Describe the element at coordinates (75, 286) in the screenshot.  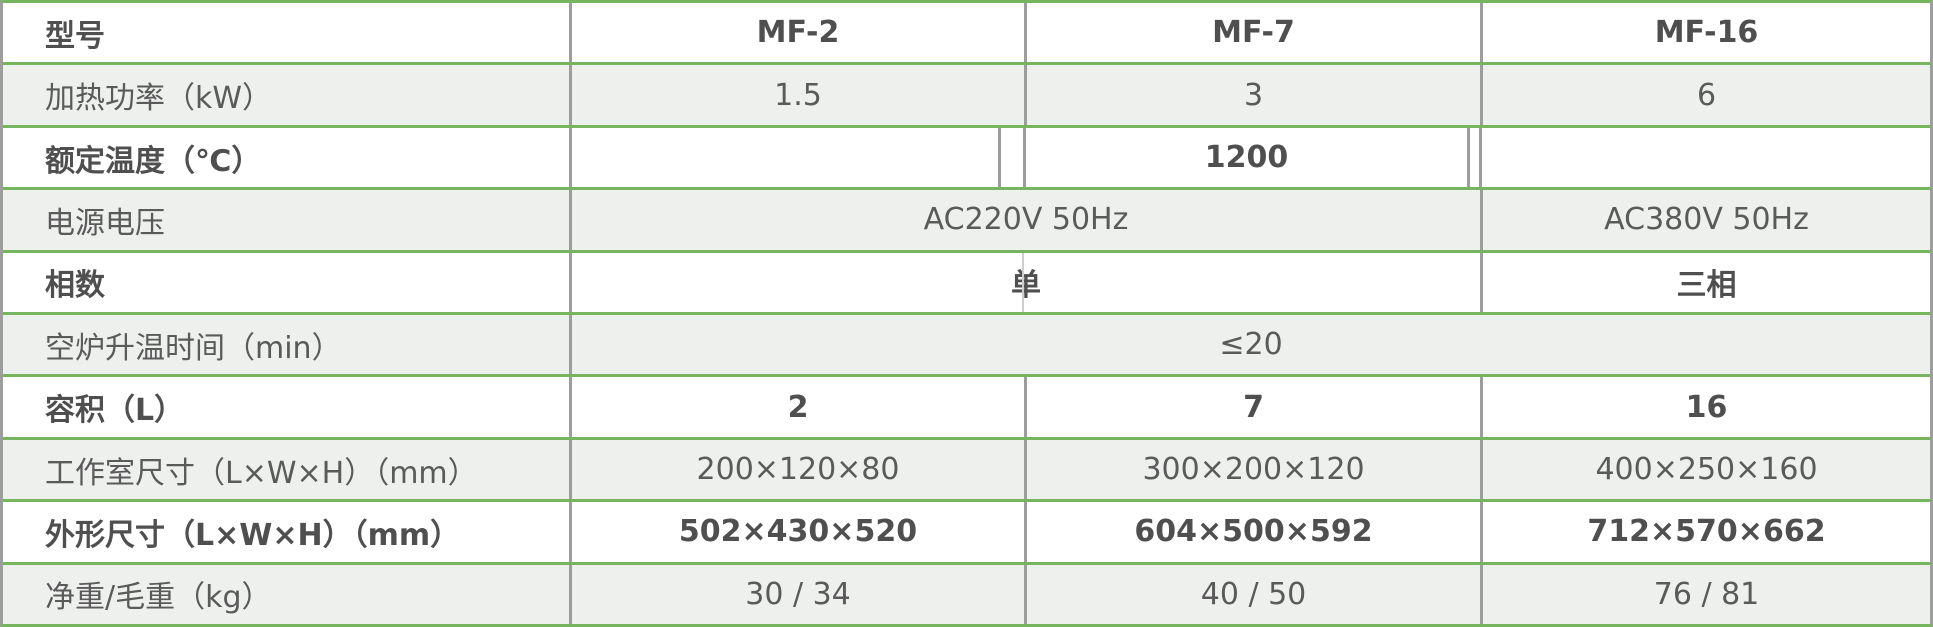
I see `phase-count-label: 相数` at that location.